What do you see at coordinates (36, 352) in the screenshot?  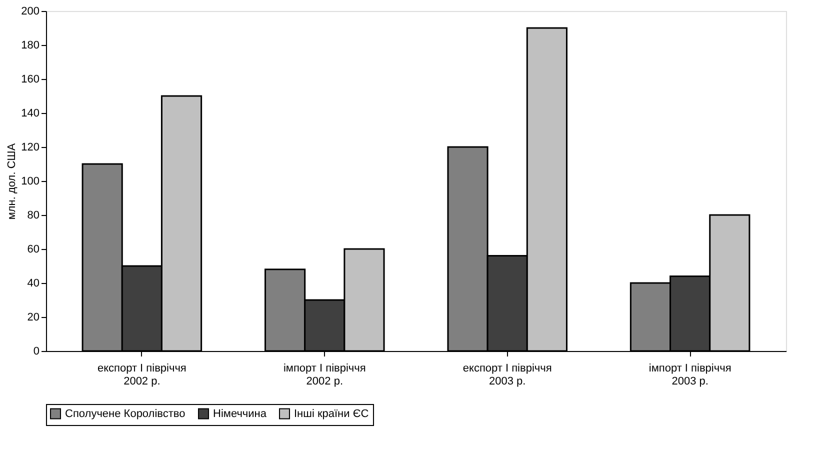 I see `y-tick-label: 0` at bounding box center [36, 352].